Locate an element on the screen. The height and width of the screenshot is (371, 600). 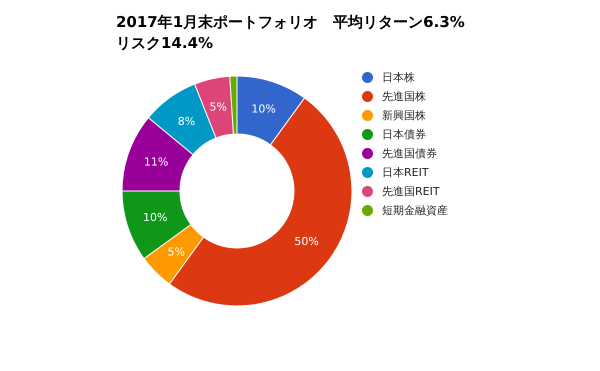
legend-label: 短期金融資産 is located at coordinates (415, 210).